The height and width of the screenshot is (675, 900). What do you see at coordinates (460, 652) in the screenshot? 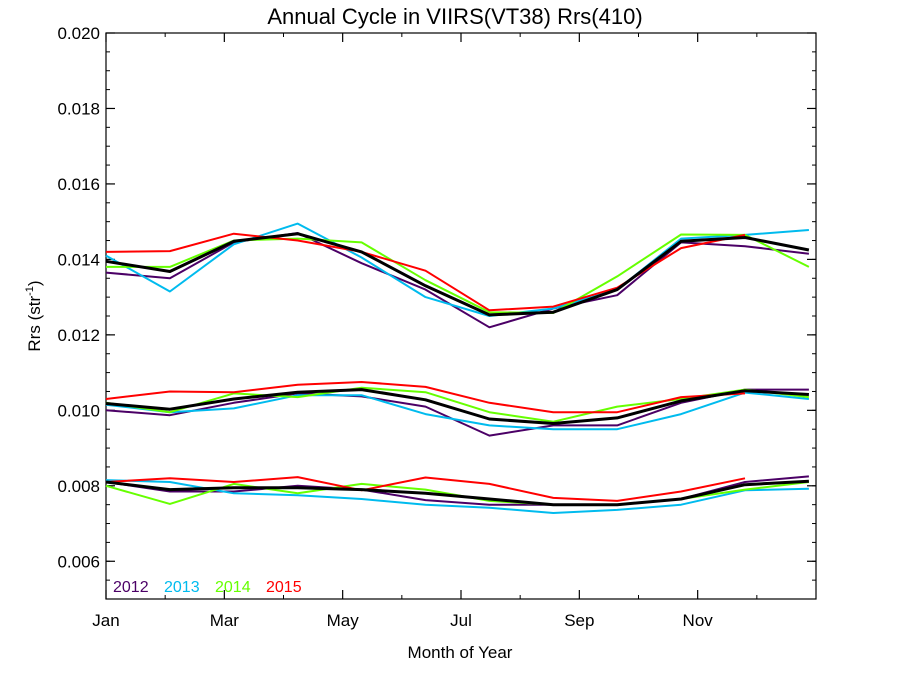
I see `x-axis-label: Month of Year` at bounding box center [460, 652].